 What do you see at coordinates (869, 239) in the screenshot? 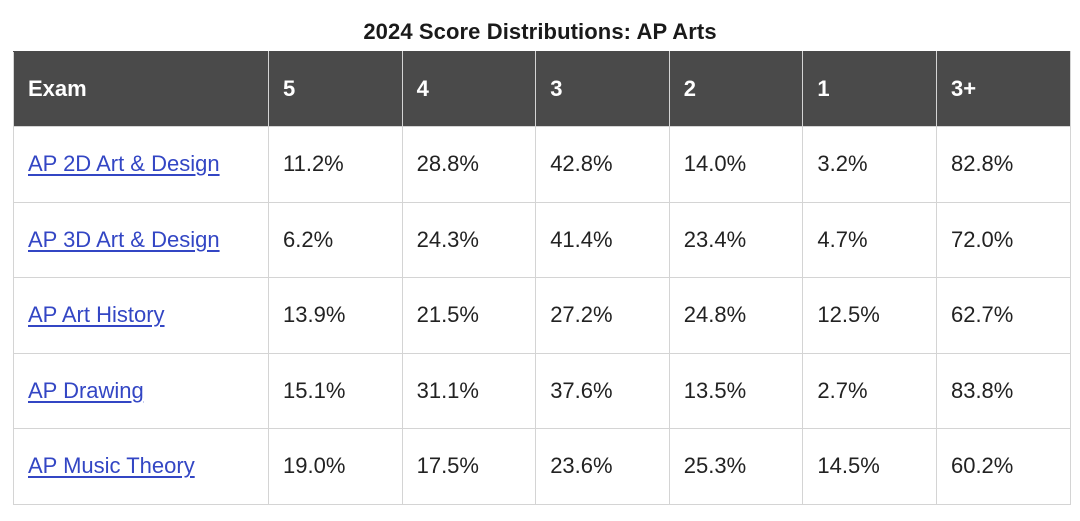
I see `score-cell: 4.7%` at bounding box center [869, 239].